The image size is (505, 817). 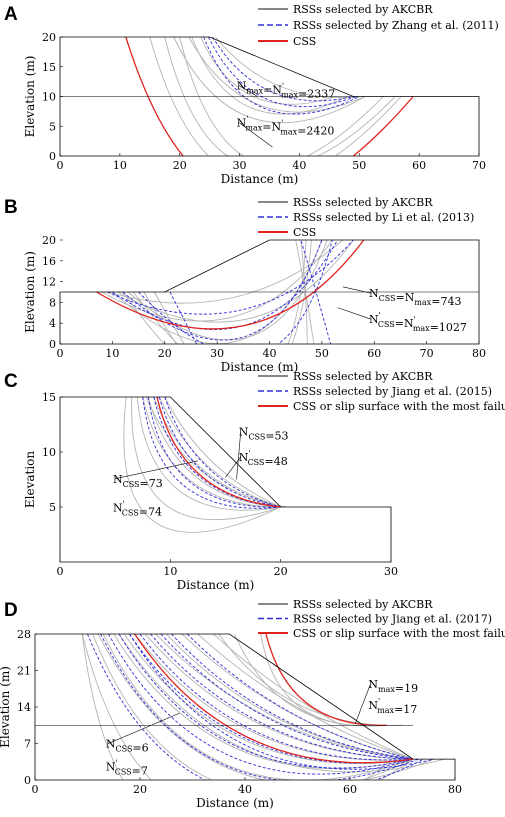 I want to click on annotation-label: NCSS=73, so click(x=138, y=481).